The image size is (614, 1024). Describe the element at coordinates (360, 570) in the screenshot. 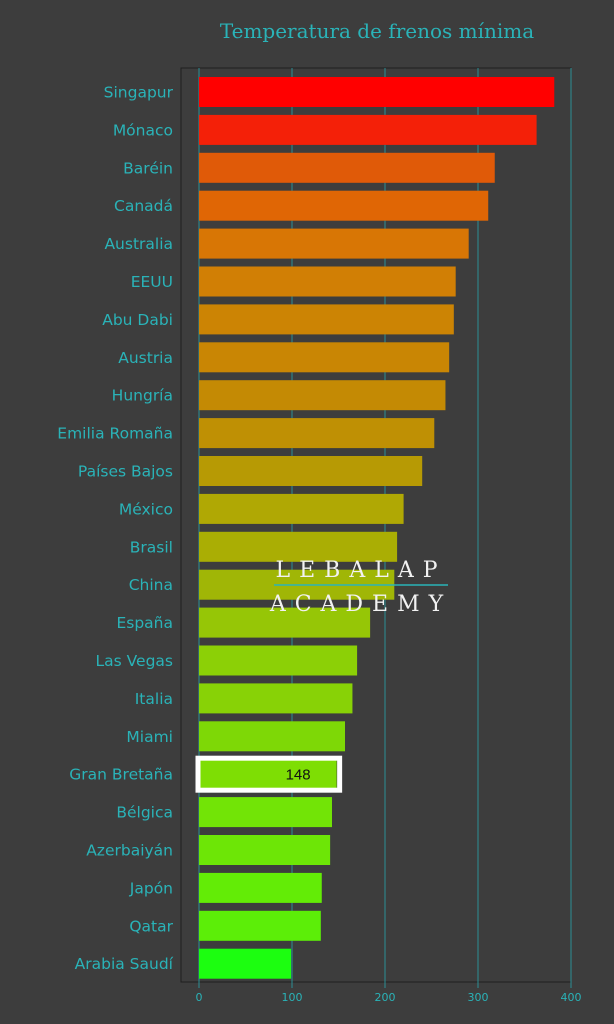

I see `watermark-line-1: LEBALAP` at that location.